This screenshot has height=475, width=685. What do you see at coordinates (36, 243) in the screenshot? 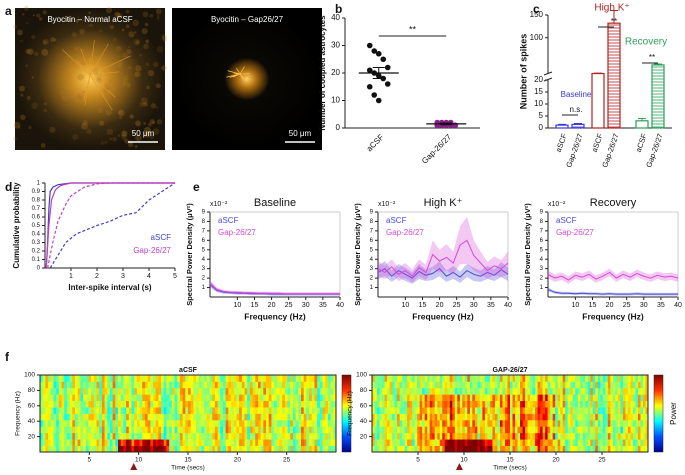
I see `y-tick-label: 0.3` at bounding box center [36, 243].